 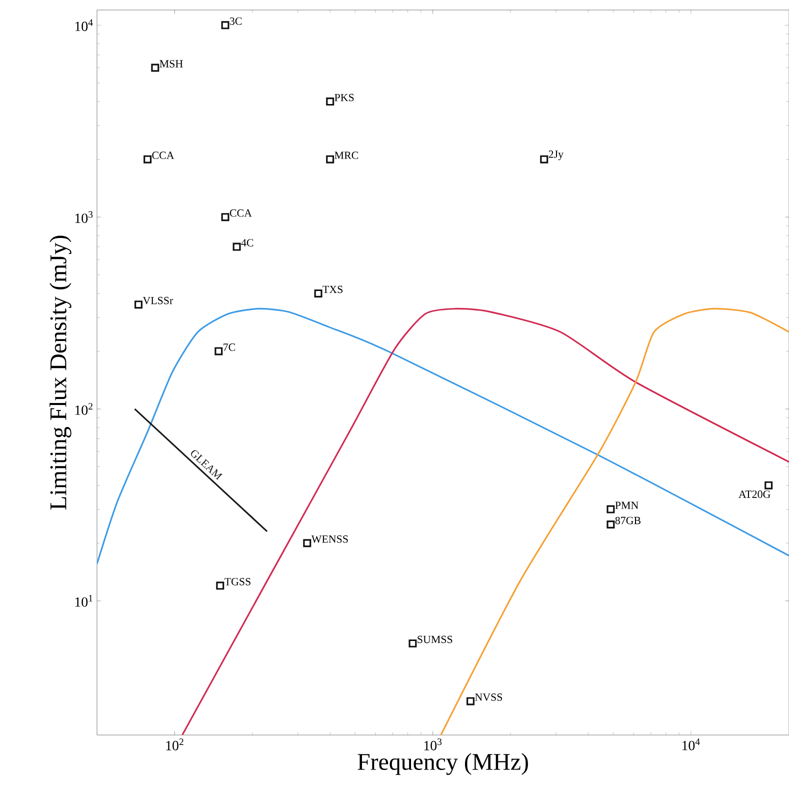 I want to click on y-tick-label: 10$^{4}$, so click(x=84, y=25).